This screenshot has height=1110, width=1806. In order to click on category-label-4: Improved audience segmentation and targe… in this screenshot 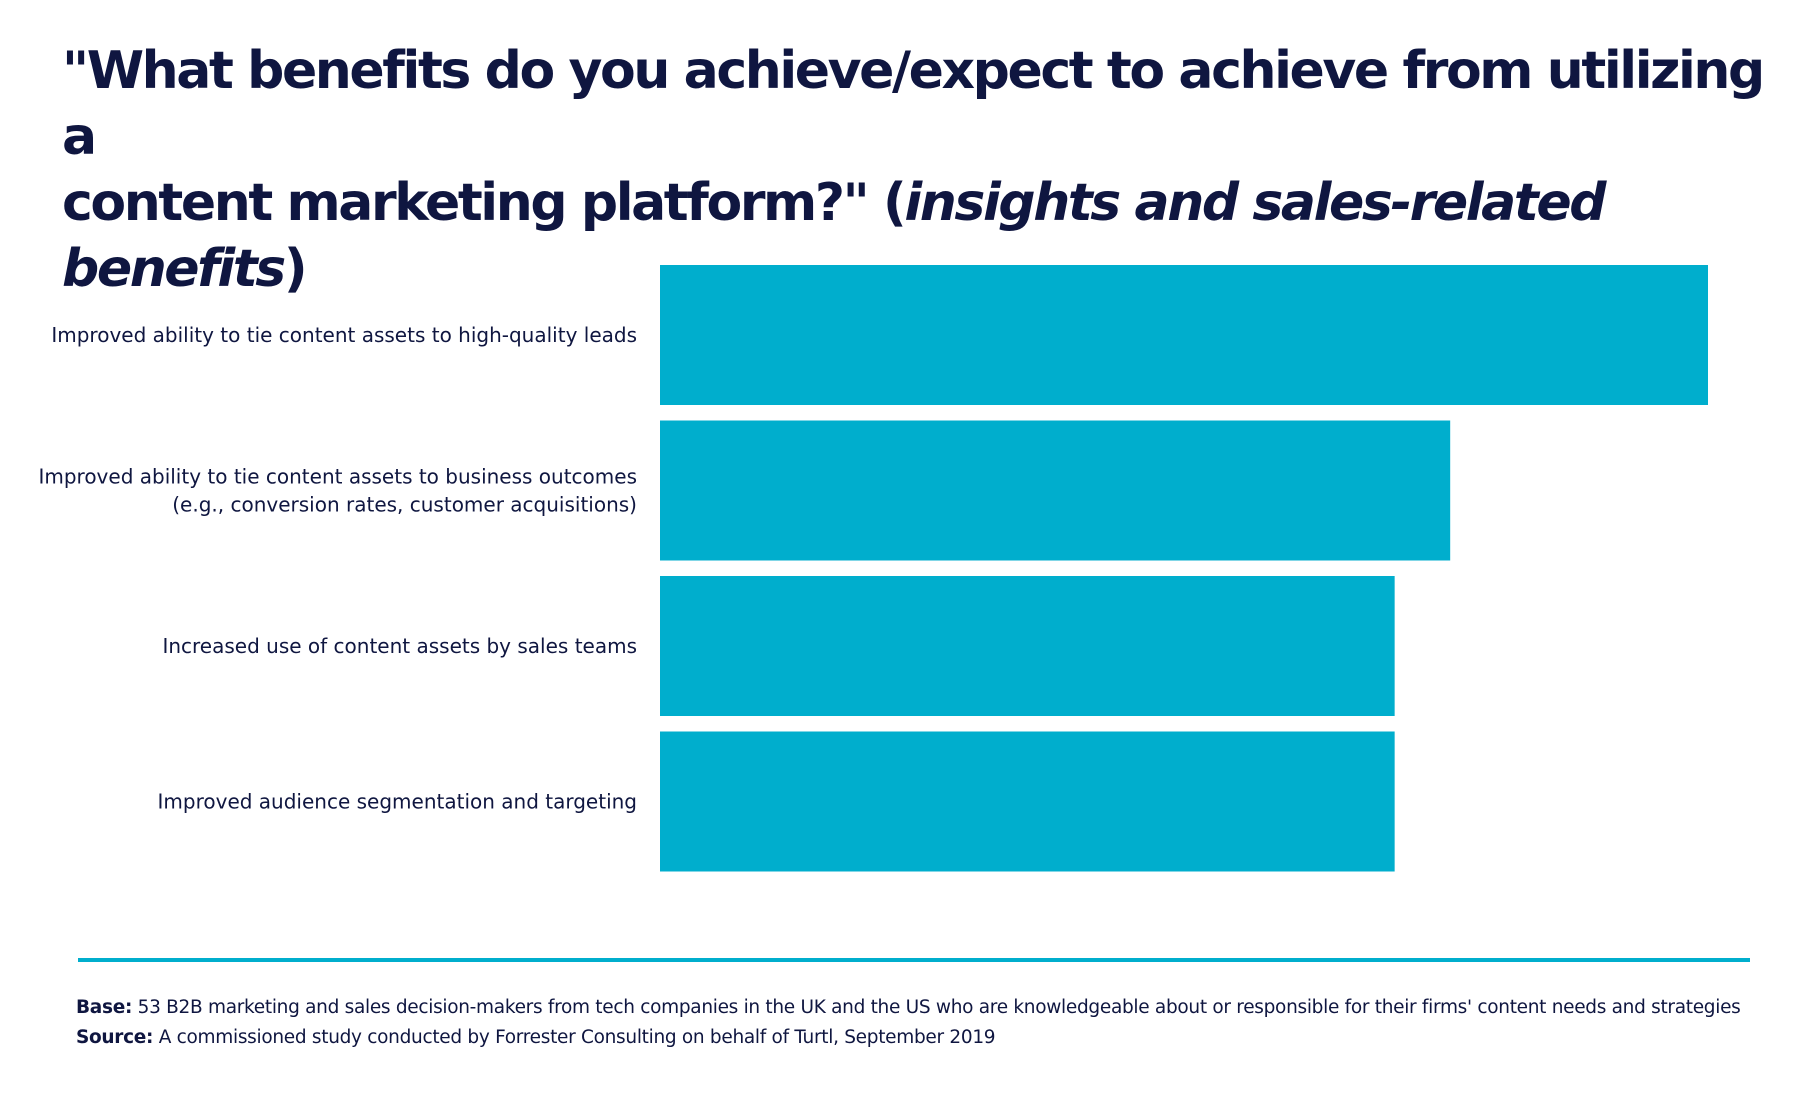, I will do `click(397, 802)`.